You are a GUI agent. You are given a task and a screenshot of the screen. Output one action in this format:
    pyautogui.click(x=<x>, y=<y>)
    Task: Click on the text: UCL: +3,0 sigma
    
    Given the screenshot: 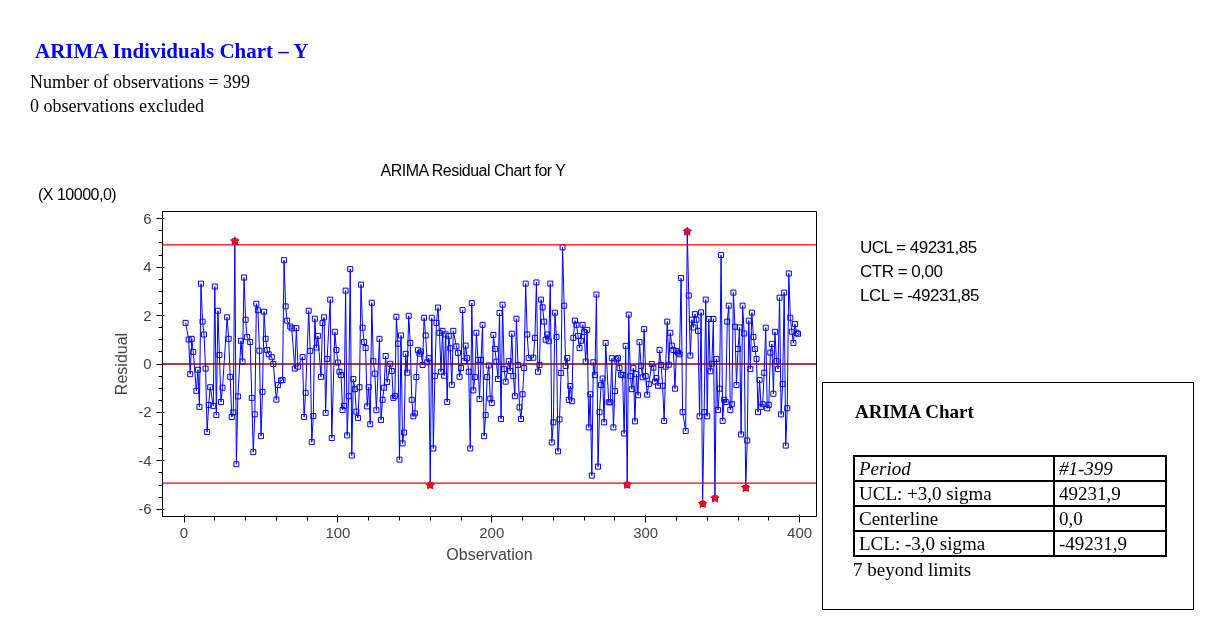 What is the action you would take?
    pyautogui.click(x=954, y=493)
    